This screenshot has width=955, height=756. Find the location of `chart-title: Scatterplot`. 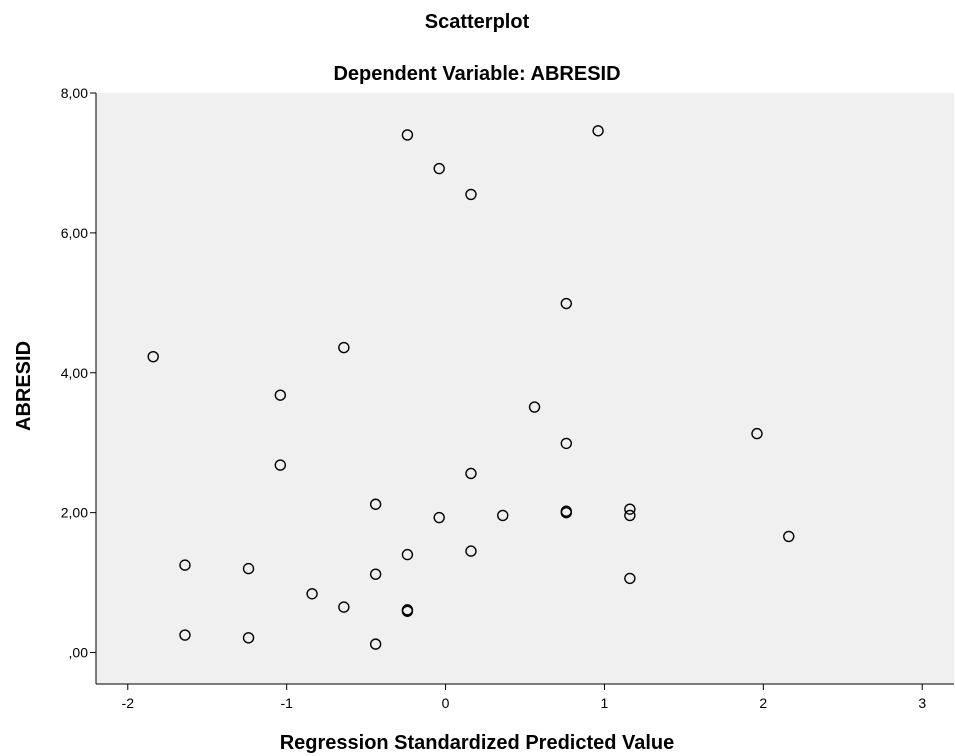

chart-title: Scatterplot is located at coordinates (477, 22).